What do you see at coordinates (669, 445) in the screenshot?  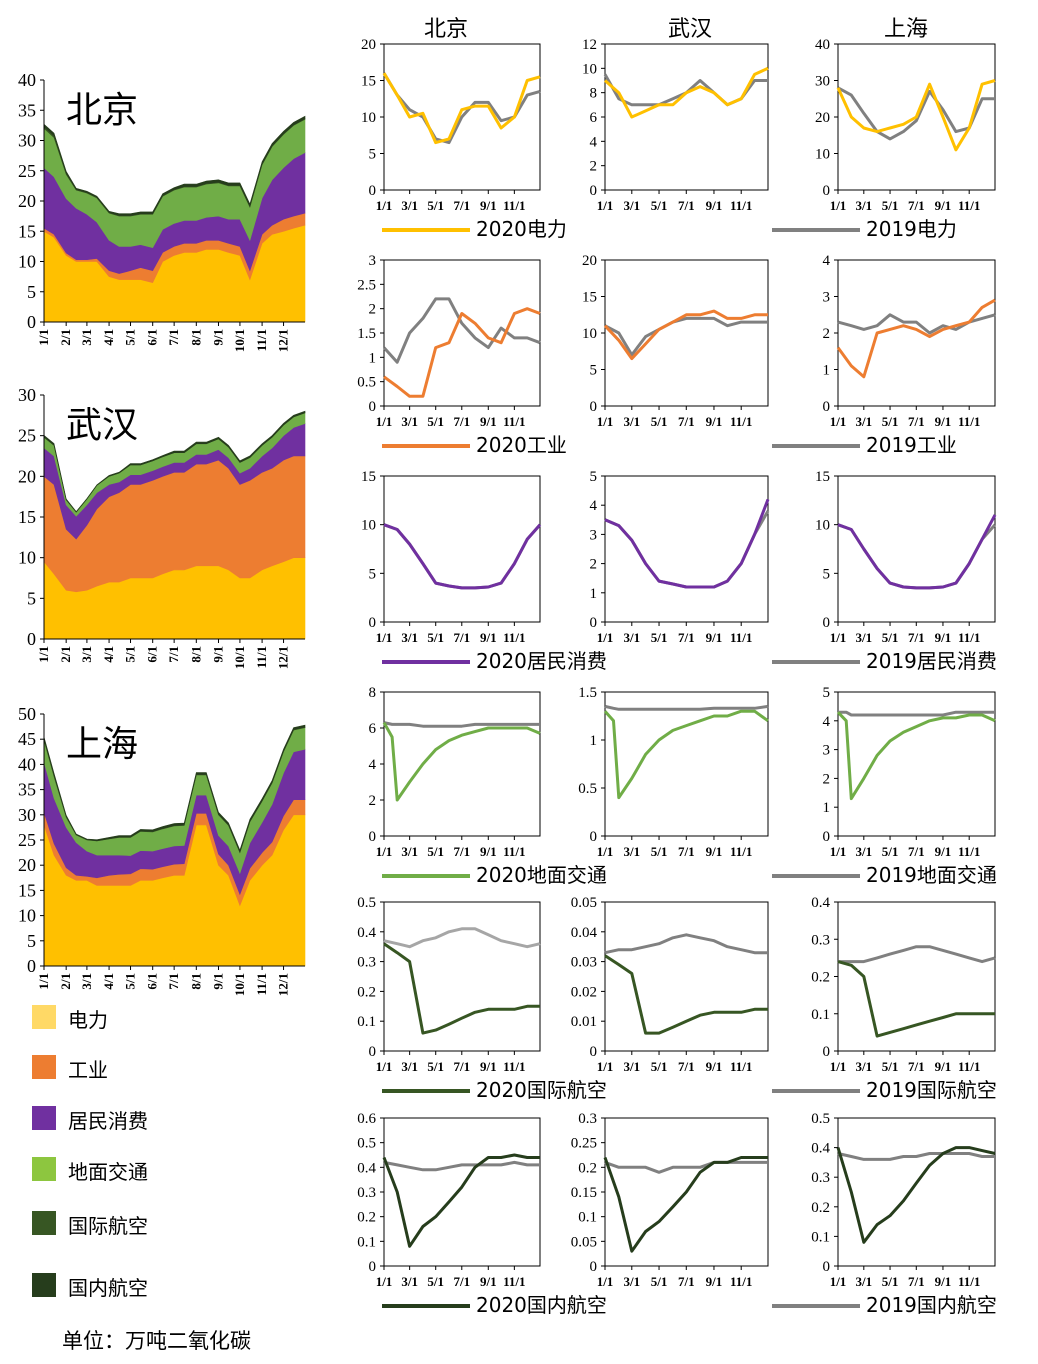 I see `row-legend-1: 2020工业 2019工业` at bounding box center [669, 445].